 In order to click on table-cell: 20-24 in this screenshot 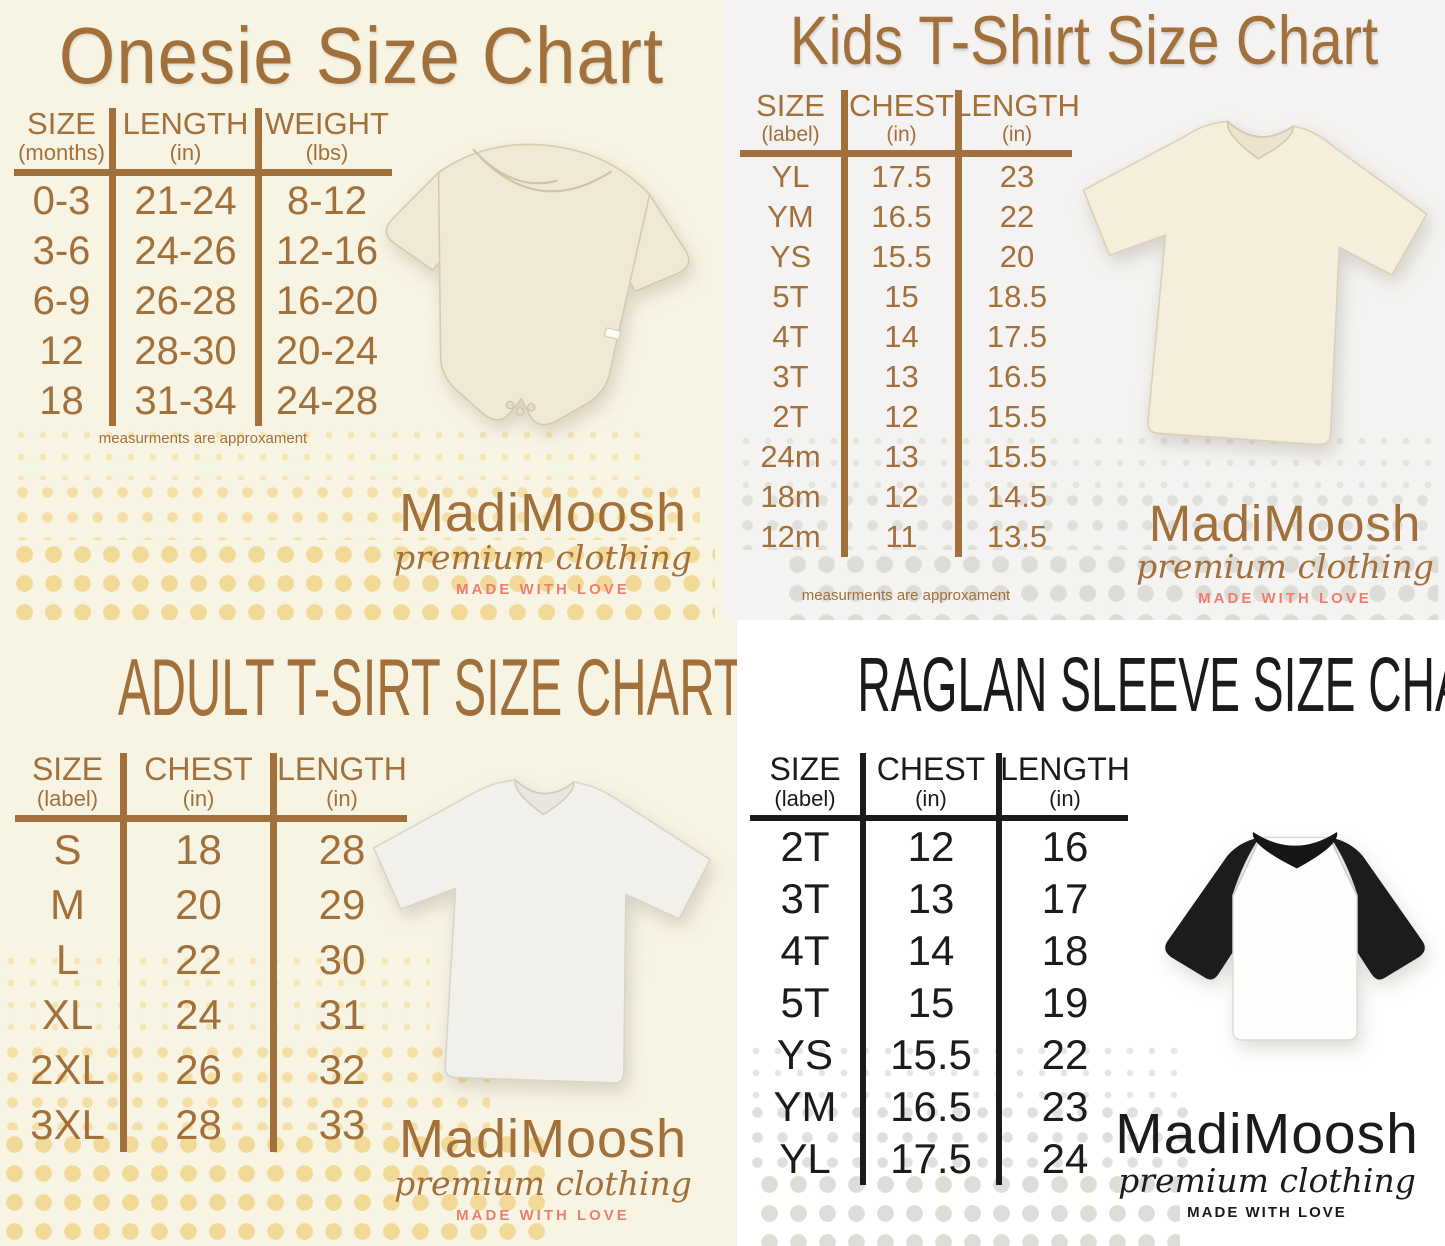, I will do `click(327, 350)`.